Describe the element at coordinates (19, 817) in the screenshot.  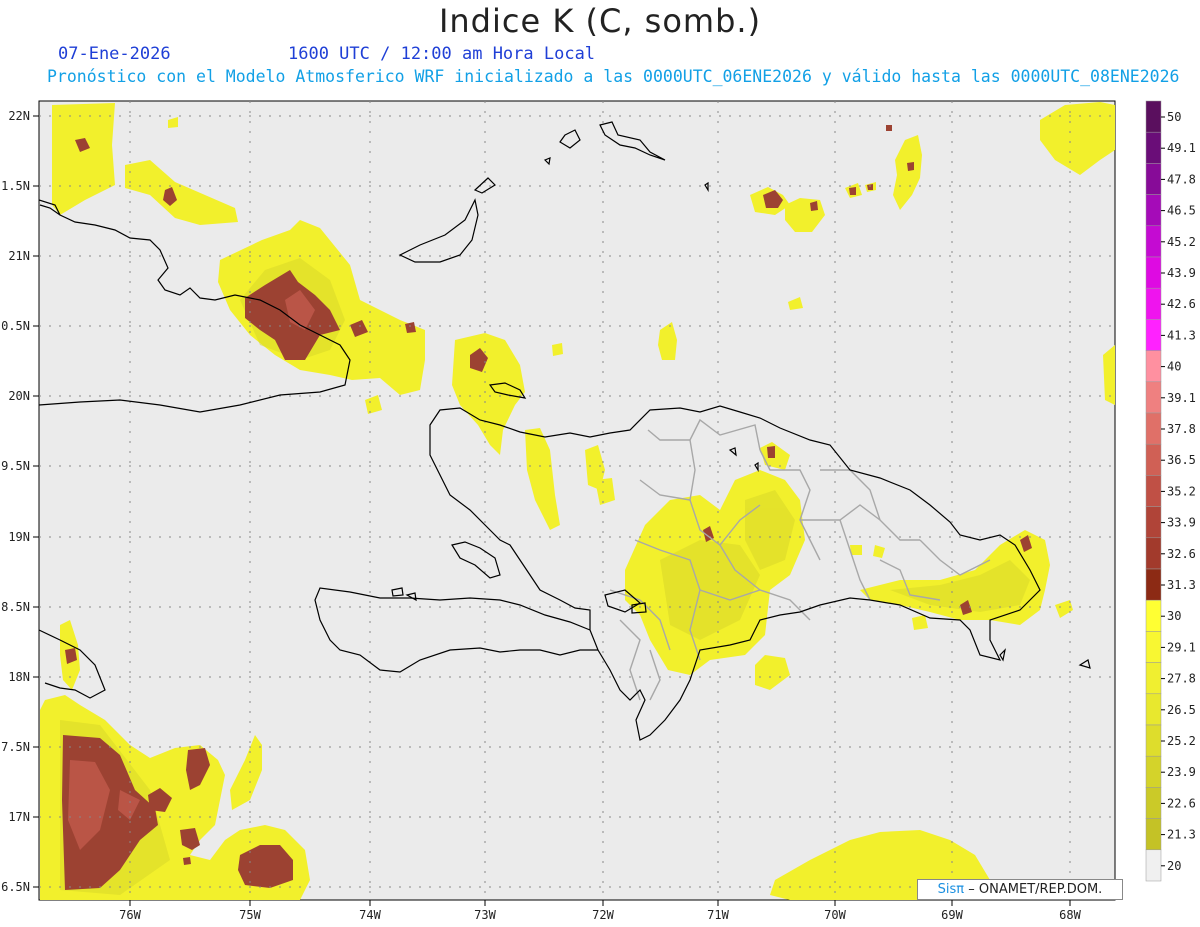
I see `lat-label: 17N` at that location.